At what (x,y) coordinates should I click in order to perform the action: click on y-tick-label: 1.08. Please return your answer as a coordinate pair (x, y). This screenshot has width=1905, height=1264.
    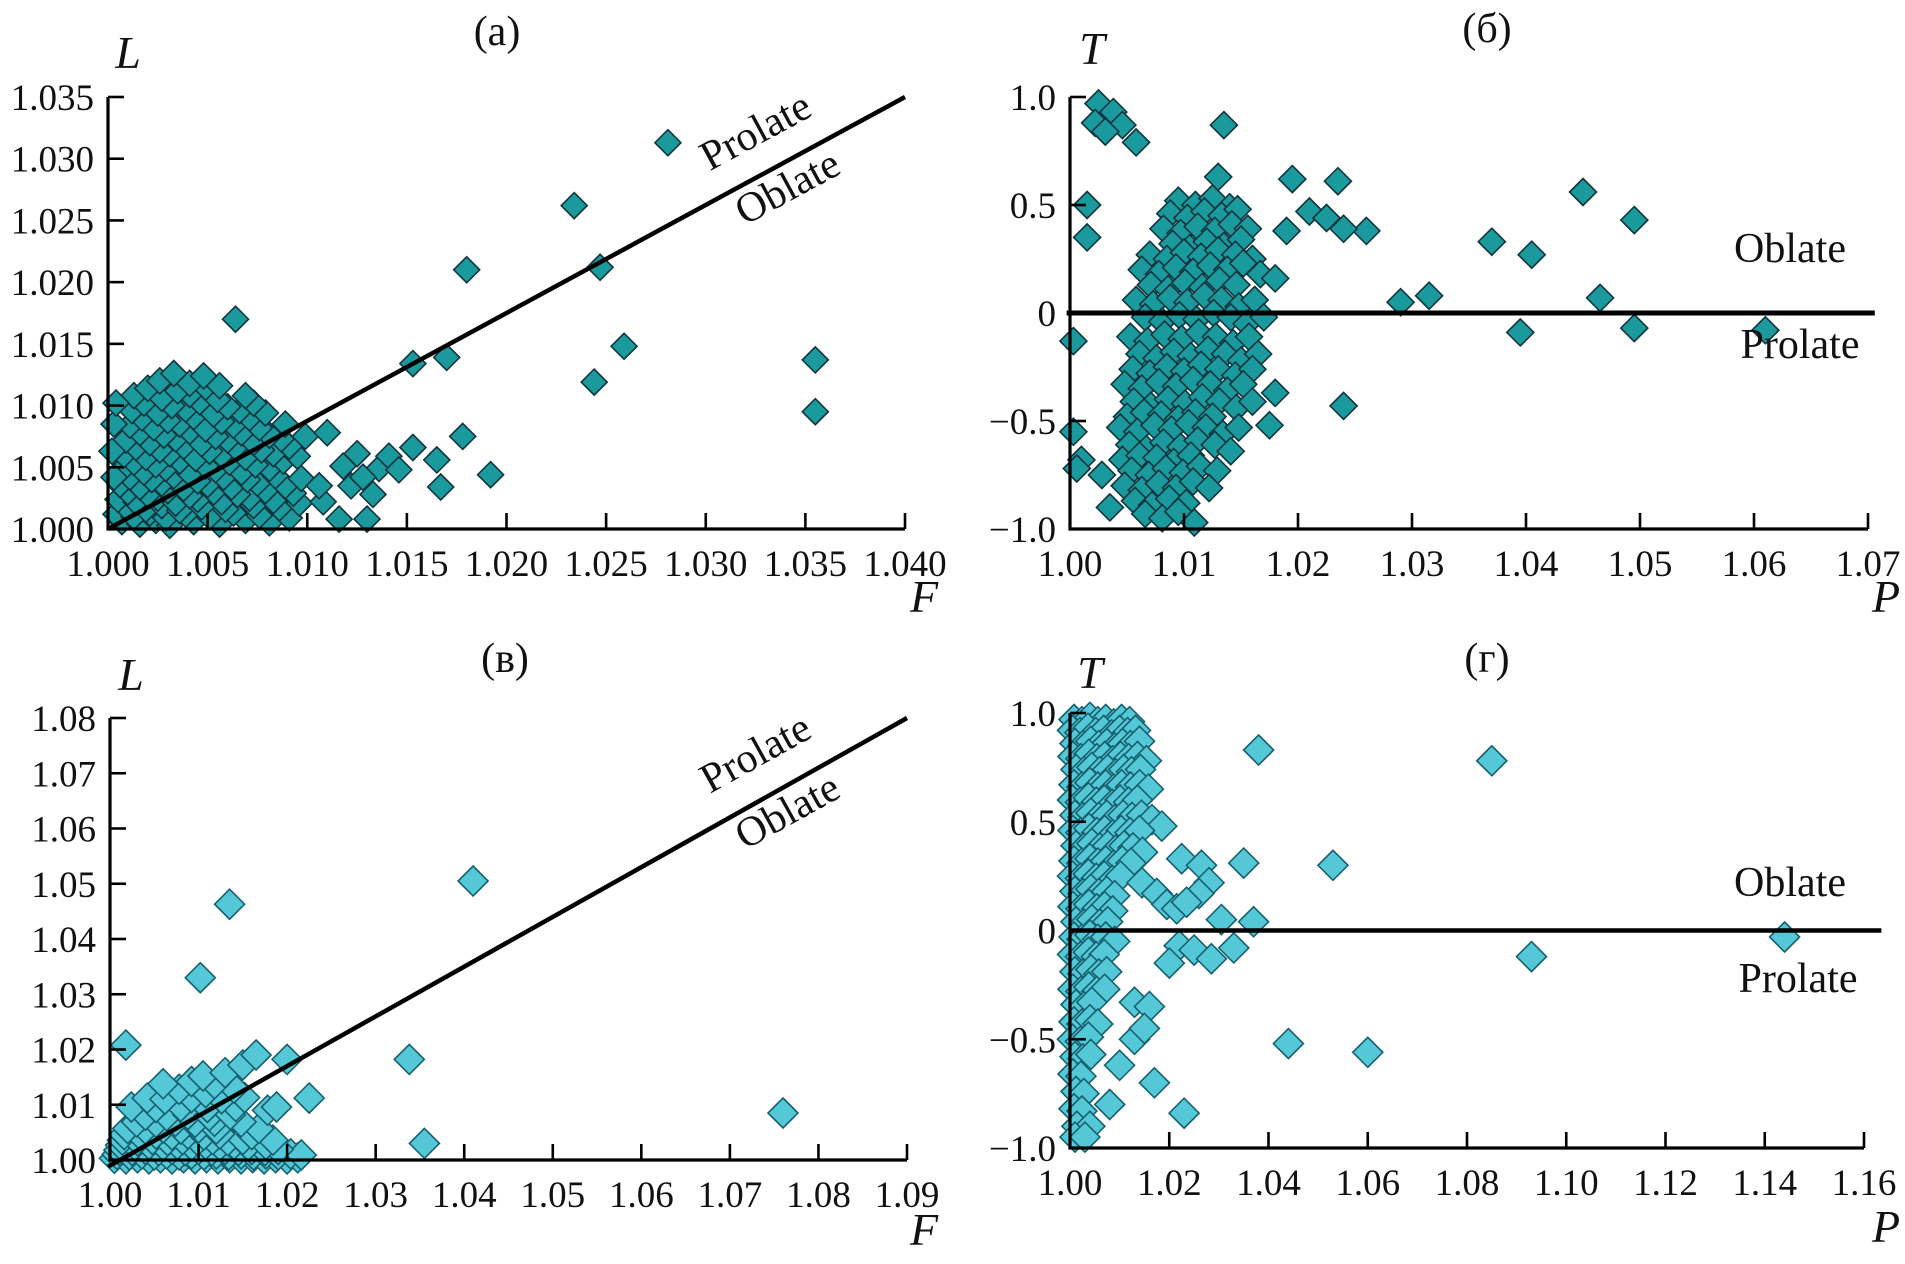
    Looking at the image, I should click on (63, 719).